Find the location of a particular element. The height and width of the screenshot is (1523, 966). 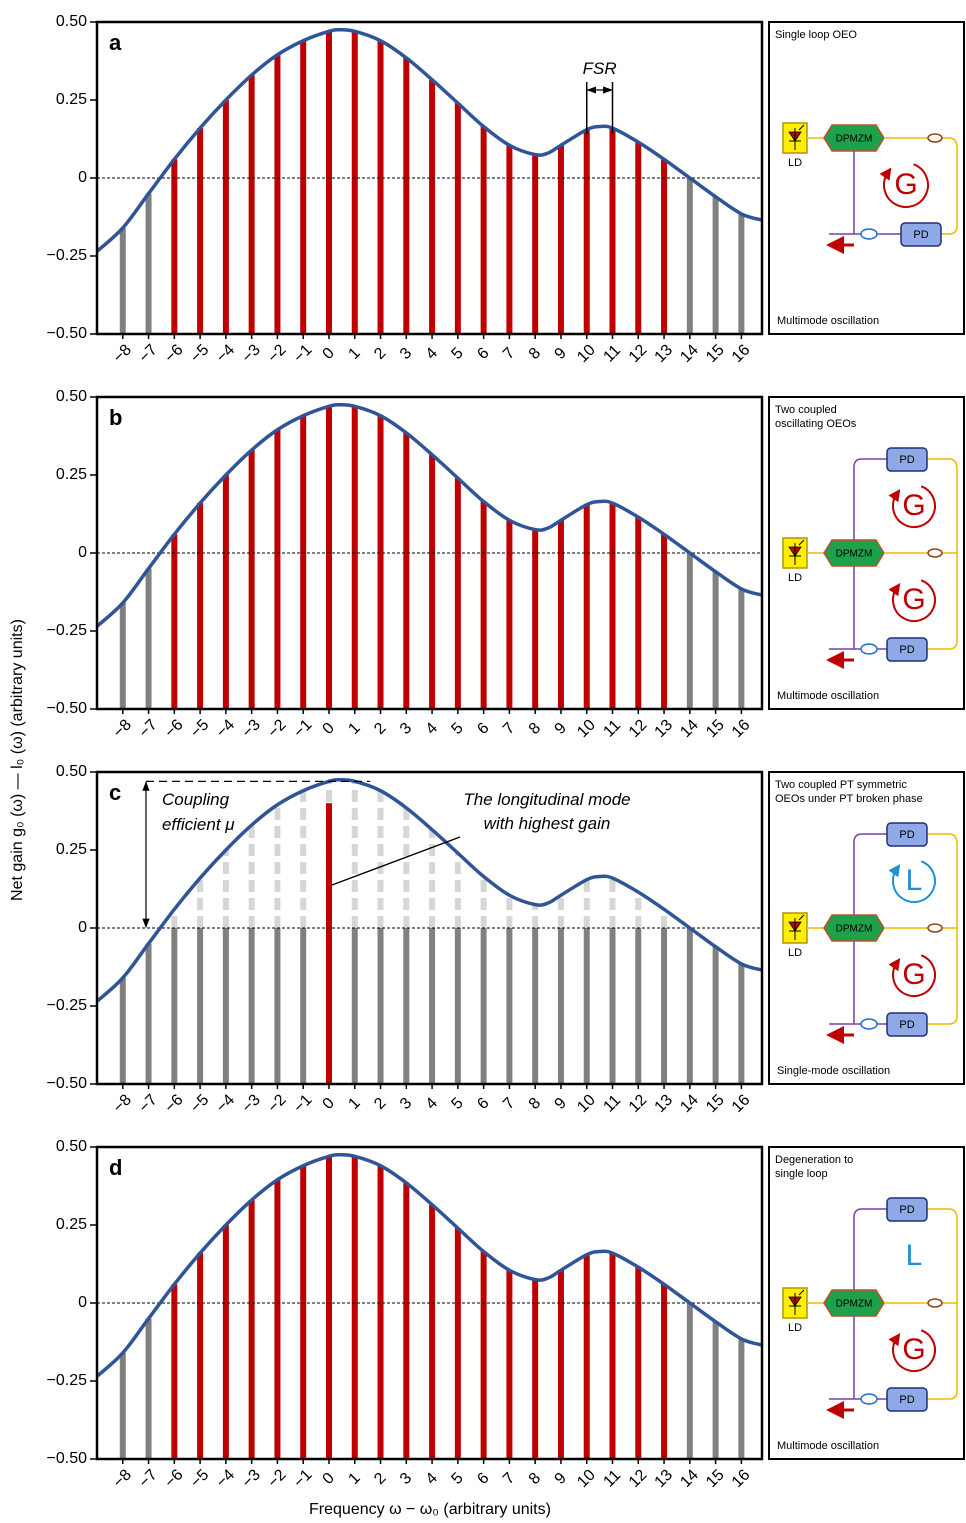

x-tick-label: 15 is located at coordinates (715, 353).